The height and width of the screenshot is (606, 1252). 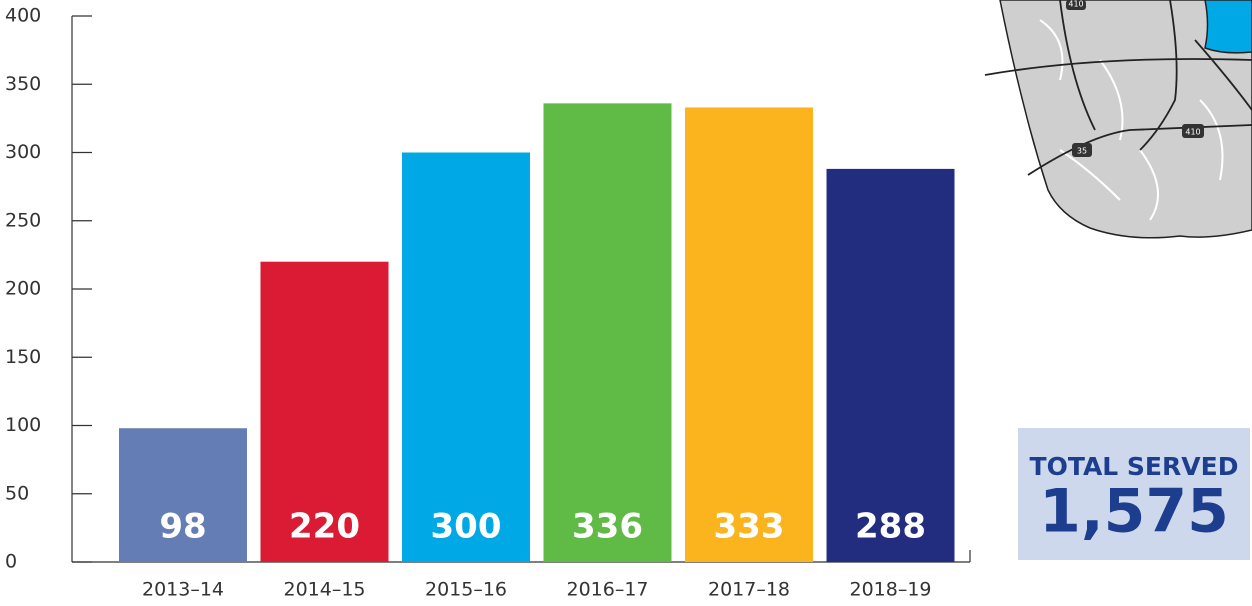 I want to click on value-label: 300, so click(x=466, y=527).